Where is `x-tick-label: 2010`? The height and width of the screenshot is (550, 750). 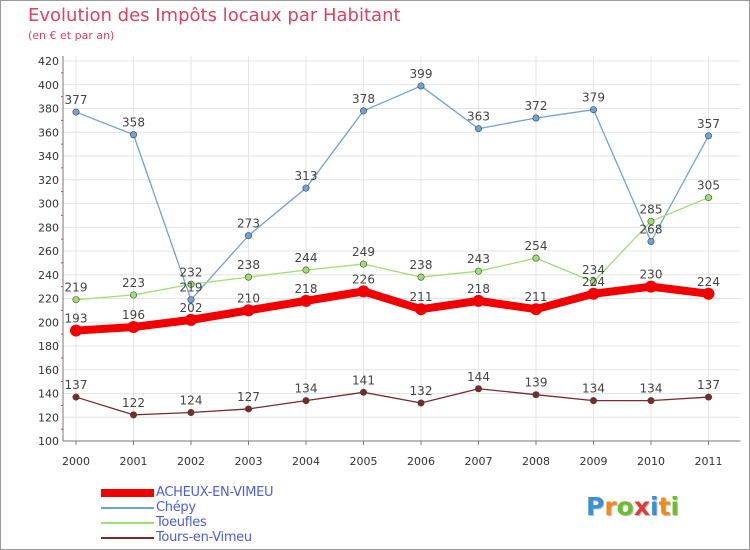 x-tick-label: 2010 is located at coordinates (651, 461).